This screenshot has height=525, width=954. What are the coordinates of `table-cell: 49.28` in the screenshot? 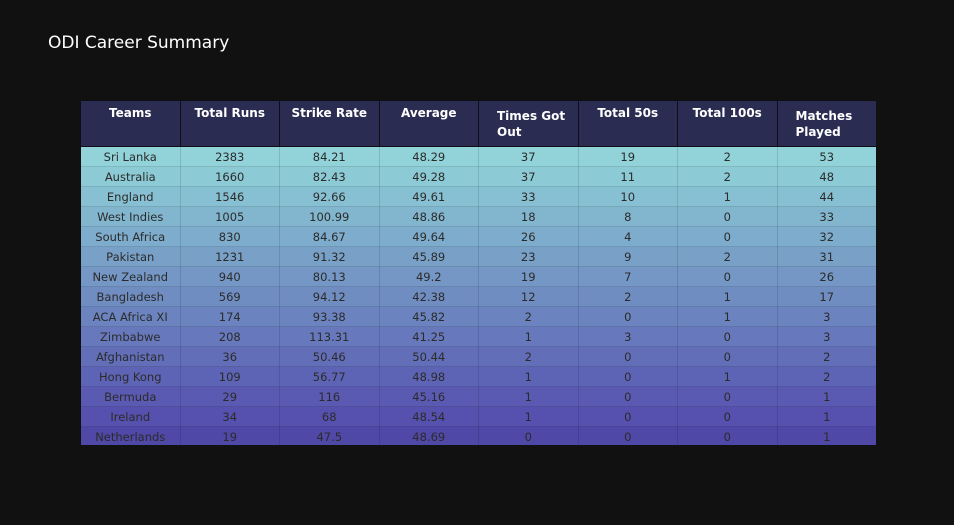 It's located at (428, 176).